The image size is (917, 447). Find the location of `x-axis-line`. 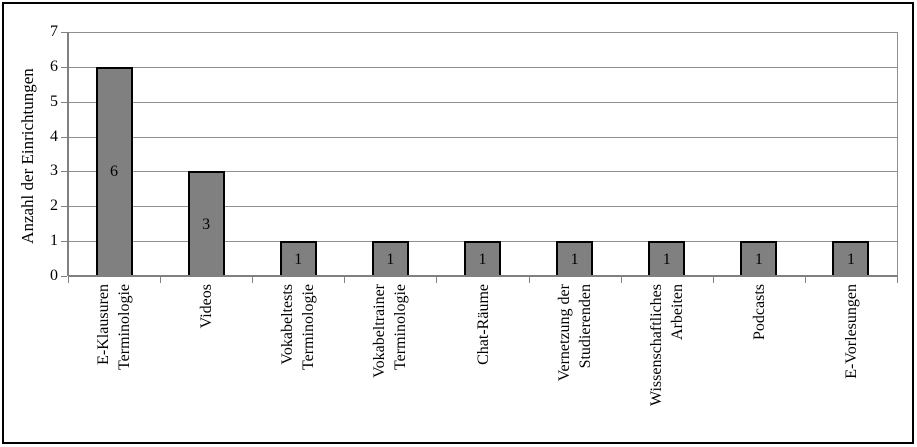

x-axis-line is located at coordinates (483, 276).